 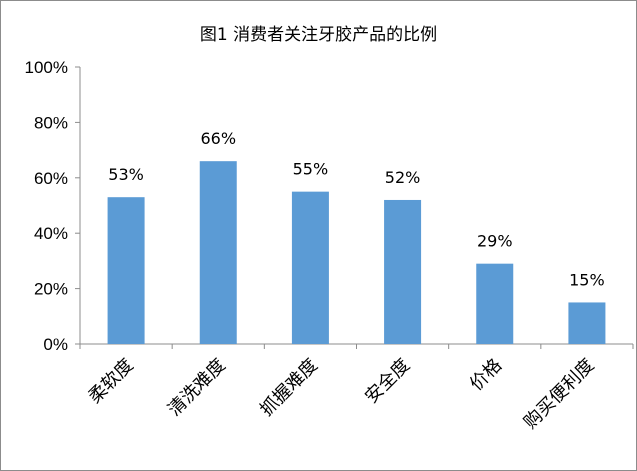 What do you see at coordinates (197, 388) in the screenshot?
I see `category-label: 清洗难度` at bounding box center [197, 388].